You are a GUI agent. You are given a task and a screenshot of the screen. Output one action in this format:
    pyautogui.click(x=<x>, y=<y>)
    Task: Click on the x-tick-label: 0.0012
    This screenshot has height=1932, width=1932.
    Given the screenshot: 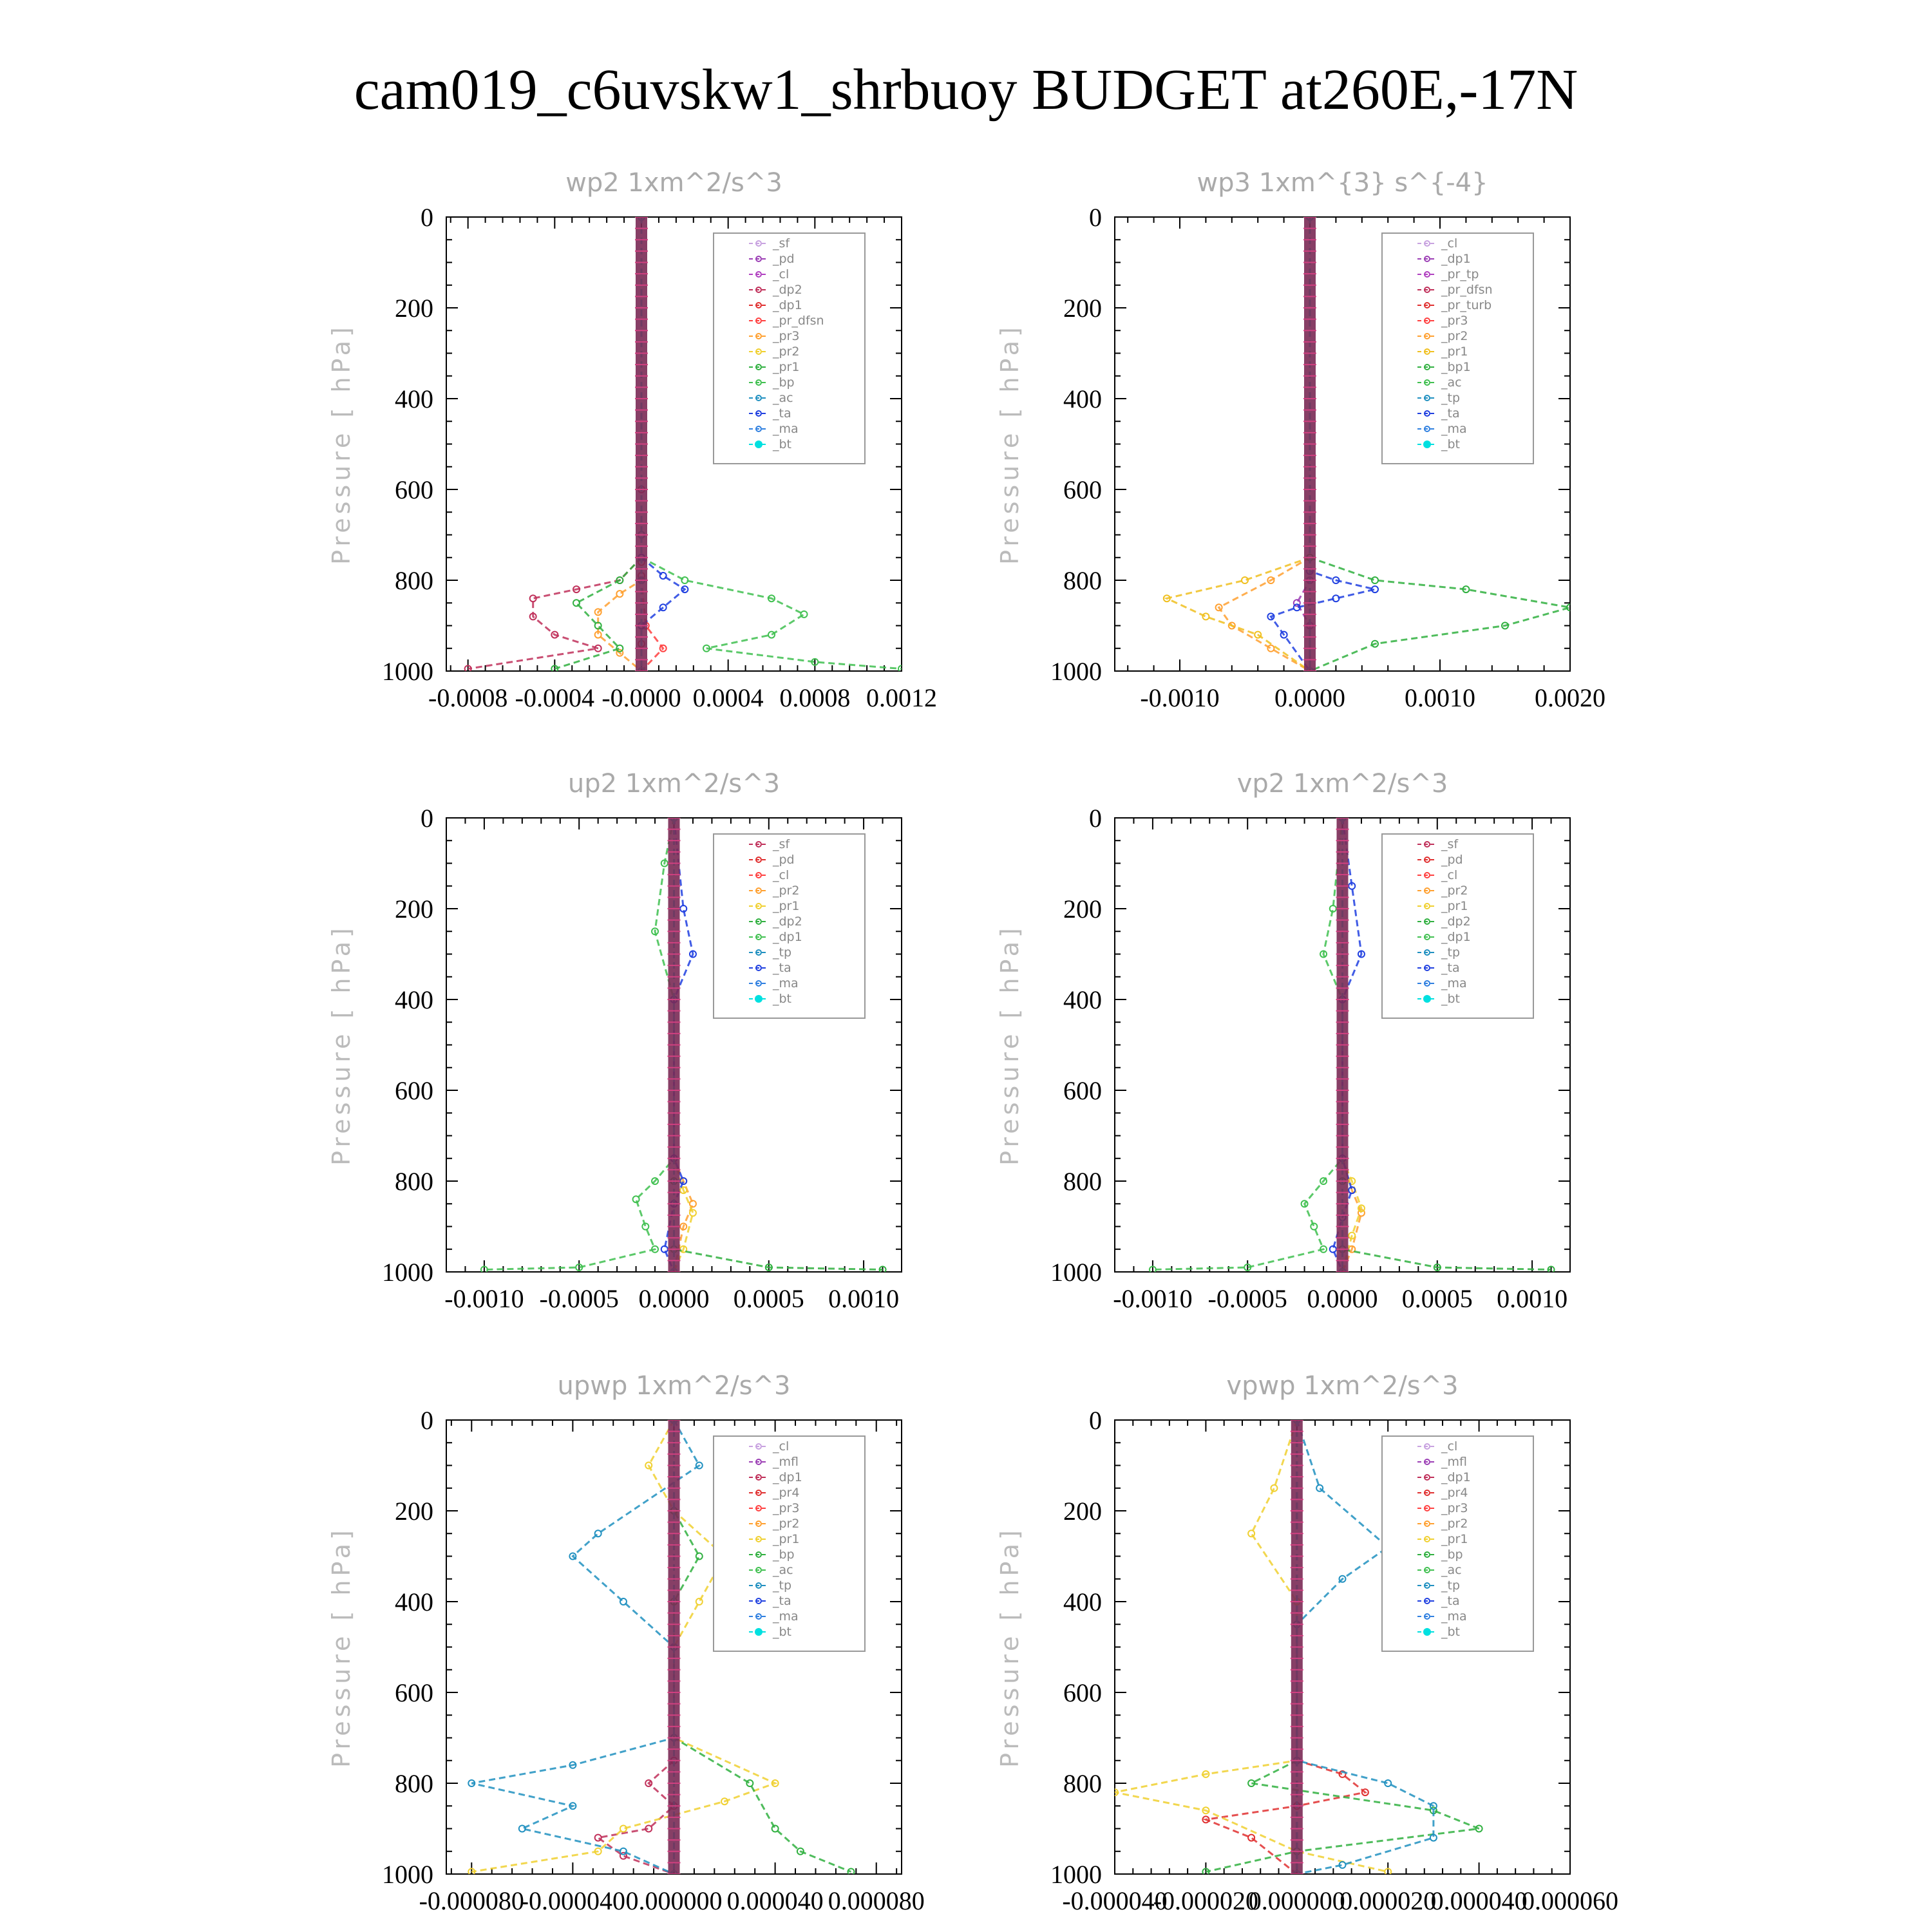 What is the action you would take?
    pyautogui.click(x=902, y=697)
    